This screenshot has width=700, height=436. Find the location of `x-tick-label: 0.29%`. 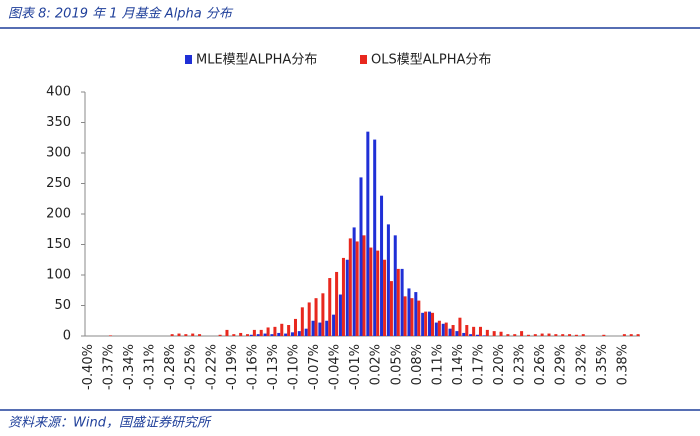

x-tick-label: 0.29% is located at coordinates (561, 364).